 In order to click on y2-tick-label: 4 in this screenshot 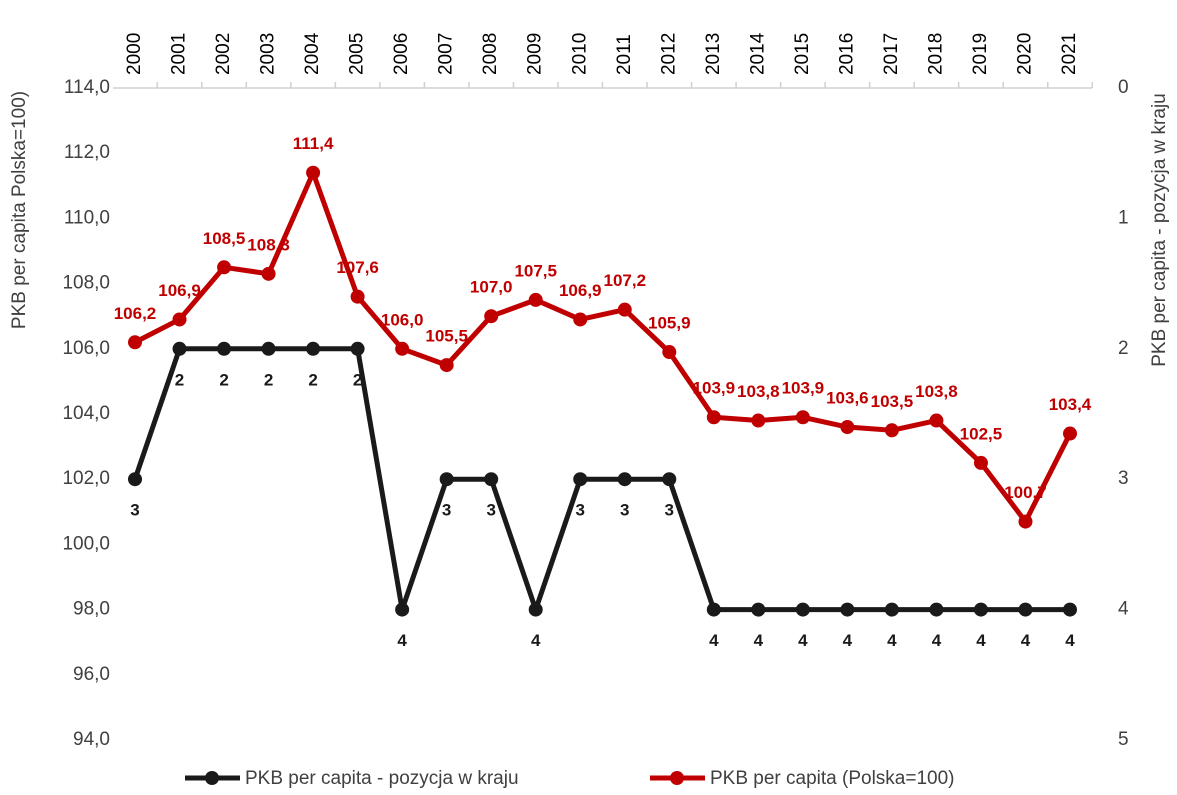, I will do `click(1123, 609)`.